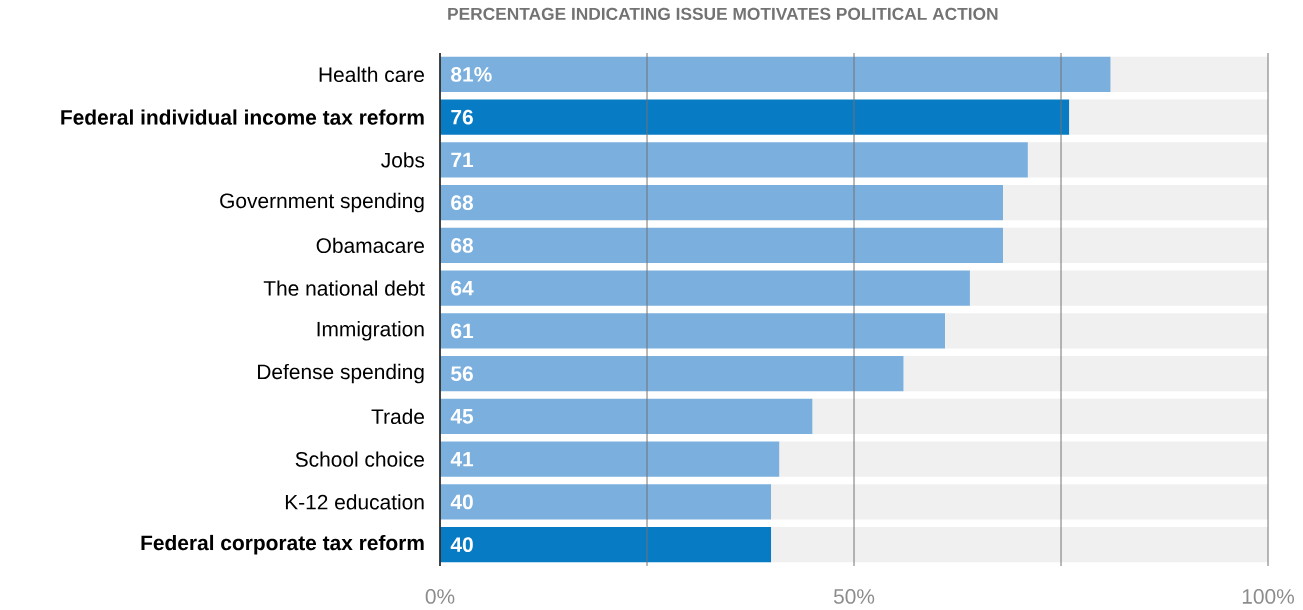 The width and height of the screenshot is (1303, 610). What do you see at coordinates (462, 117) in the screenshot?
I see `data-label: 76` at bounding box center [462, 117].